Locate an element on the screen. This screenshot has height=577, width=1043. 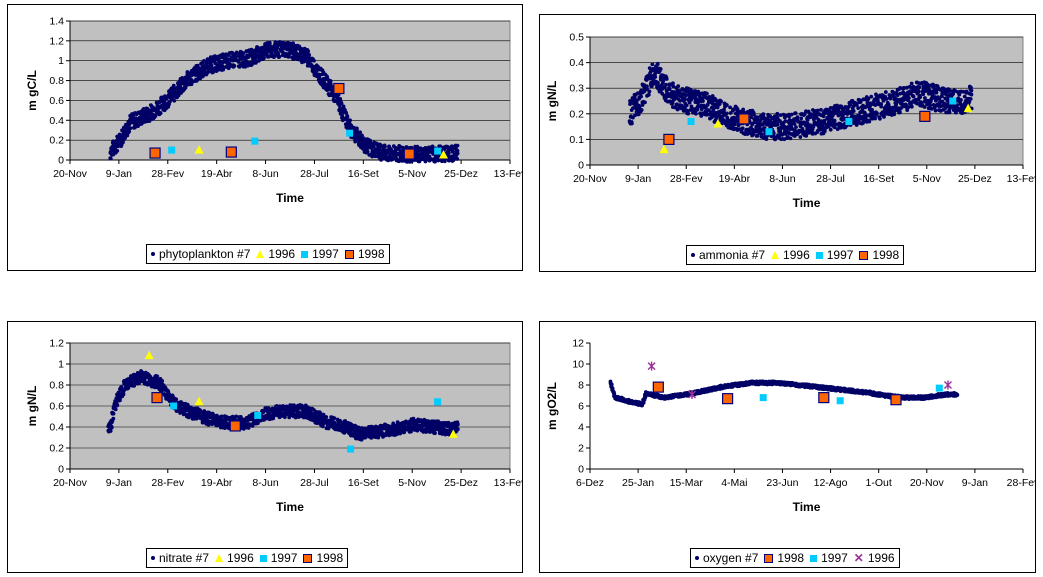
y-tick-label: 0.8 is located at coordinates (56, 81).